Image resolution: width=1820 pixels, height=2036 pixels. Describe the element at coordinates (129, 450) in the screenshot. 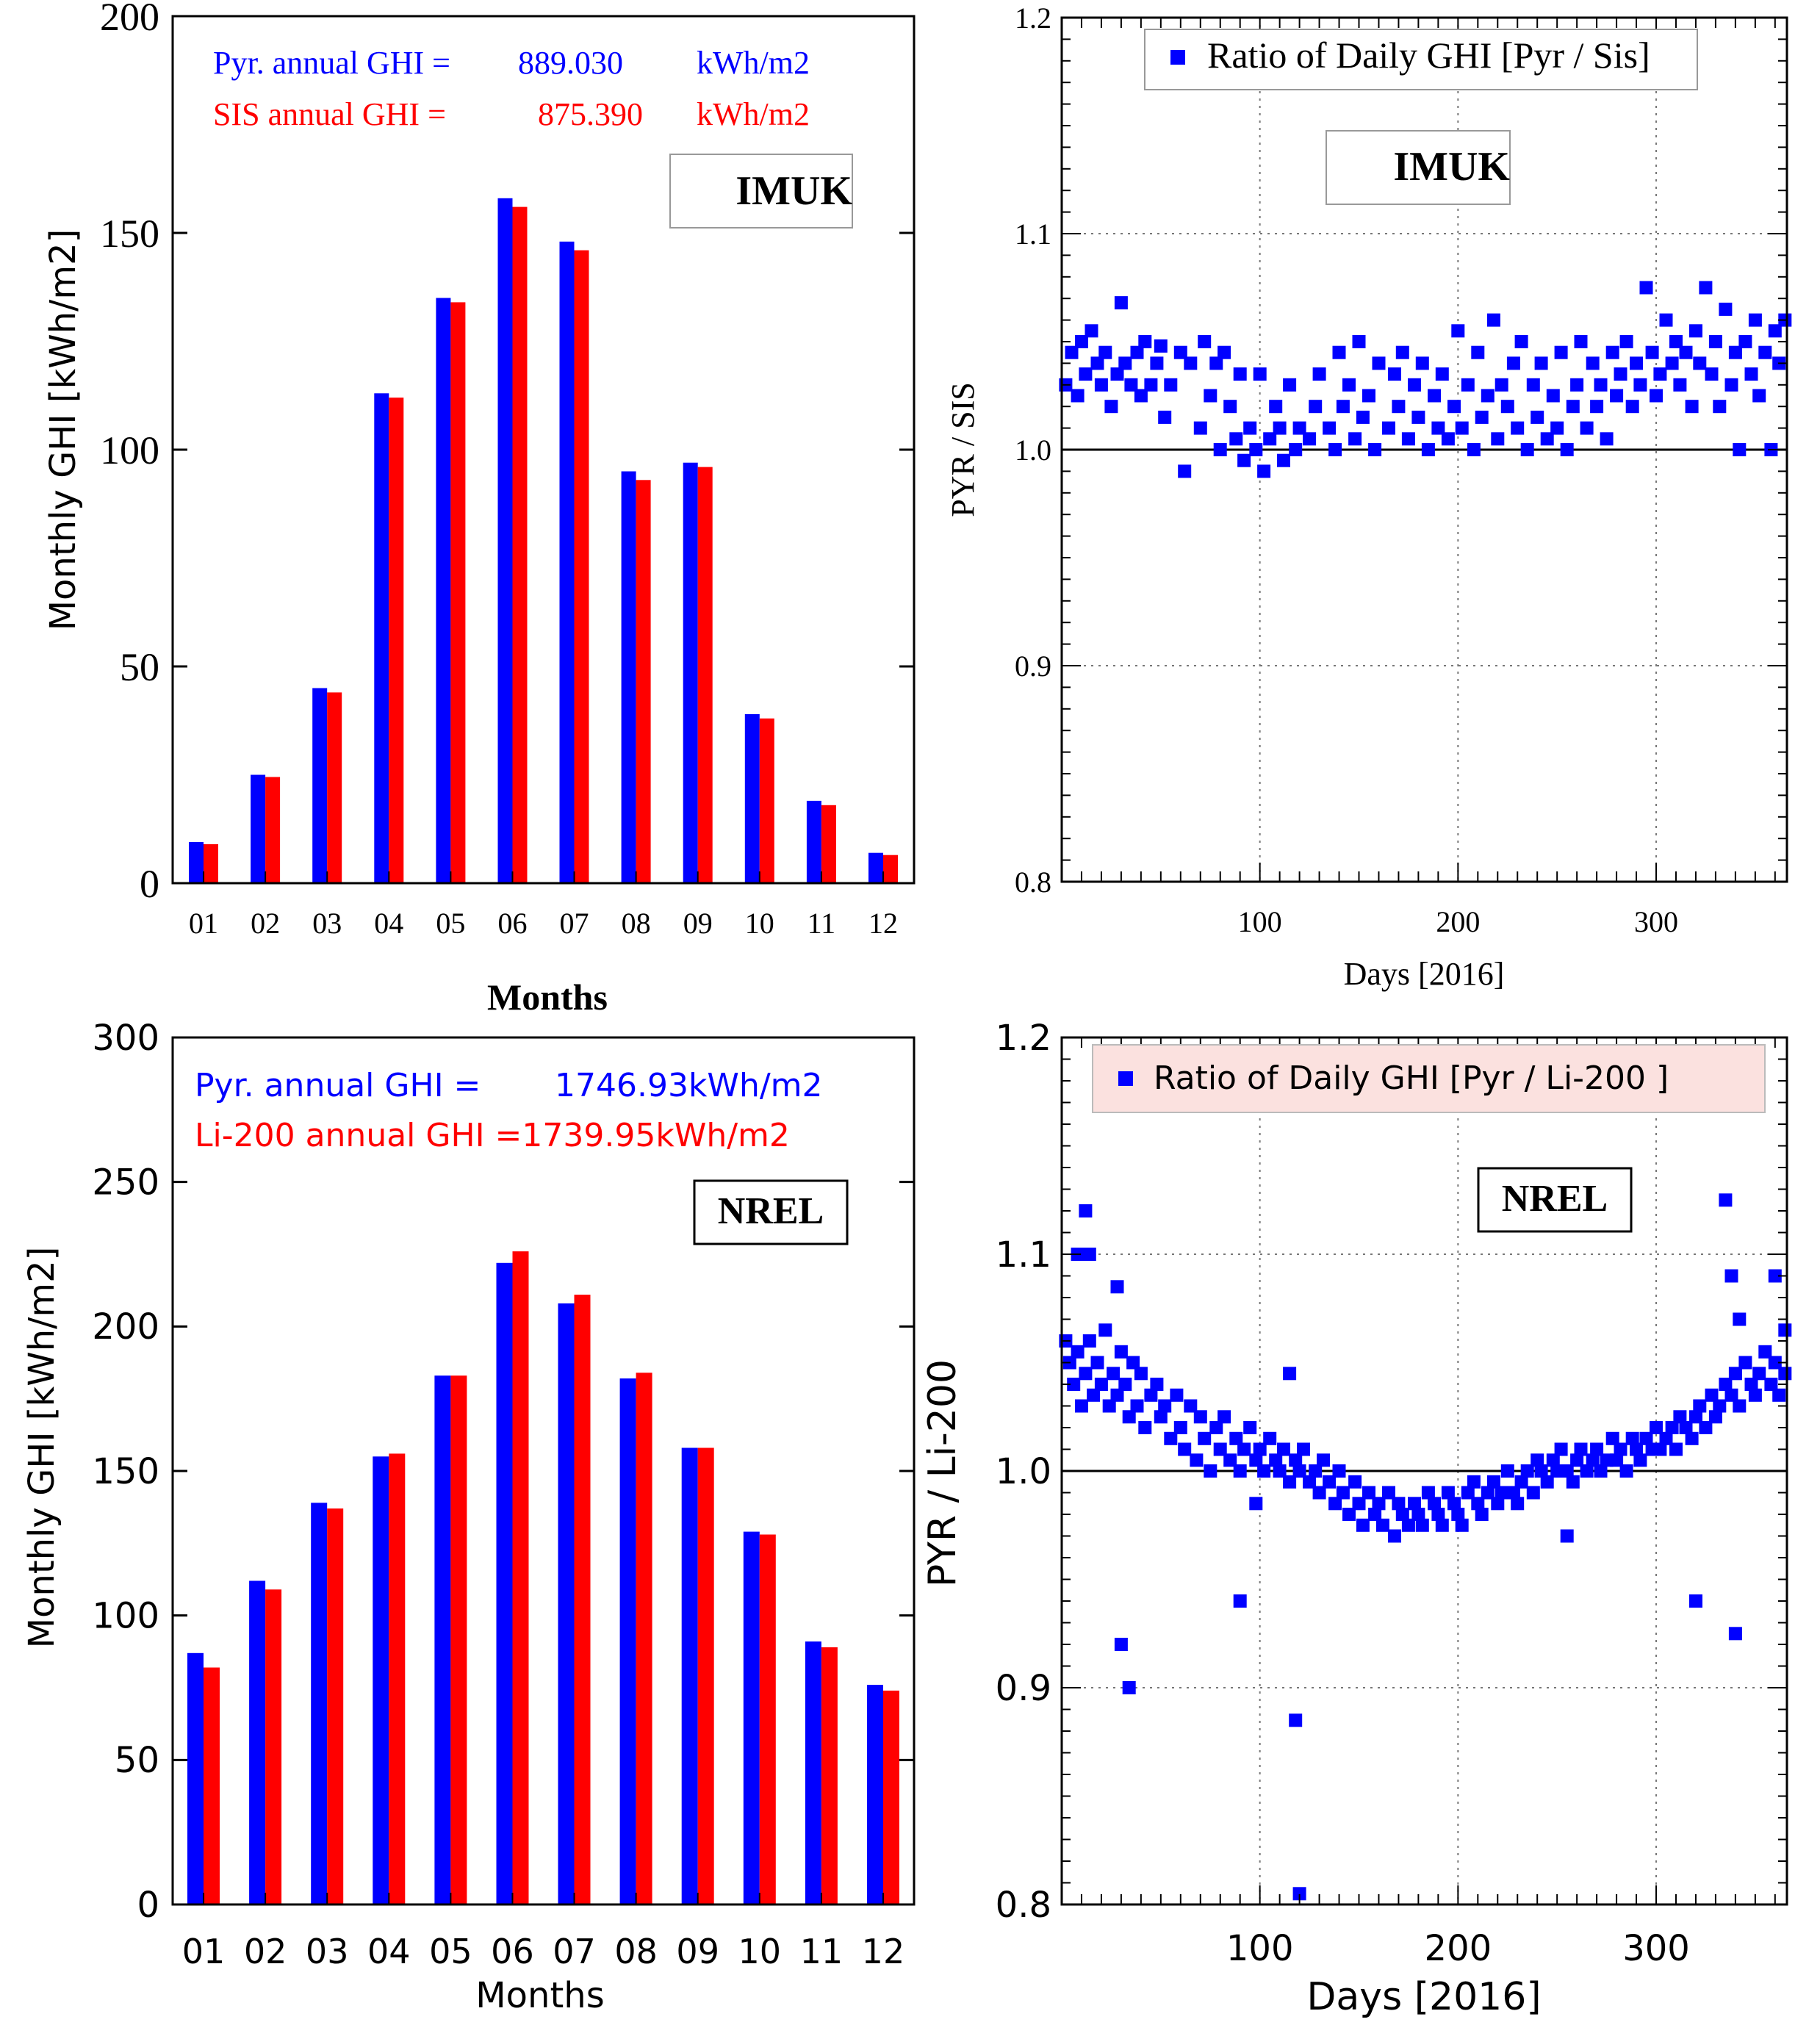

I see `y-tick-label: 100` at that location.